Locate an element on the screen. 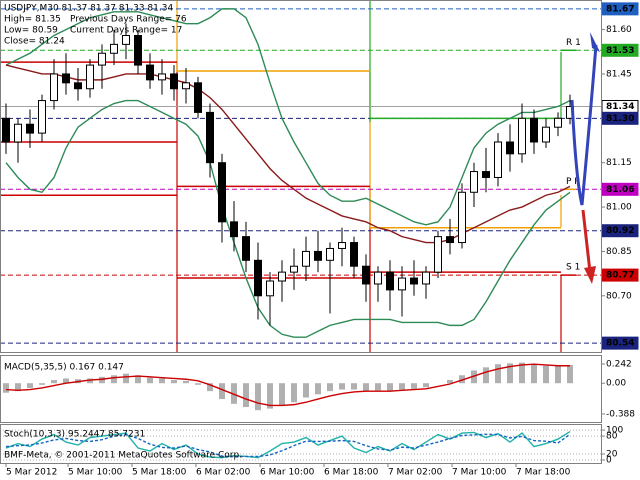 The image size is (640, 480). y-tick-label: 80.85 is located at coordinates (619, 252).